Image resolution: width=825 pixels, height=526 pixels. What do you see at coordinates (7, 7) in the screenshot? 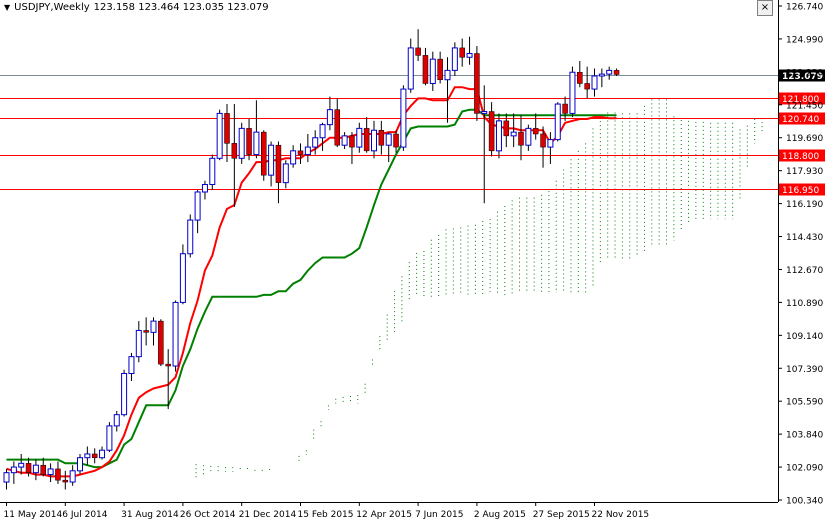
I see `dropdown-arrow-icon: ▼` at bounding box center [7, 7].